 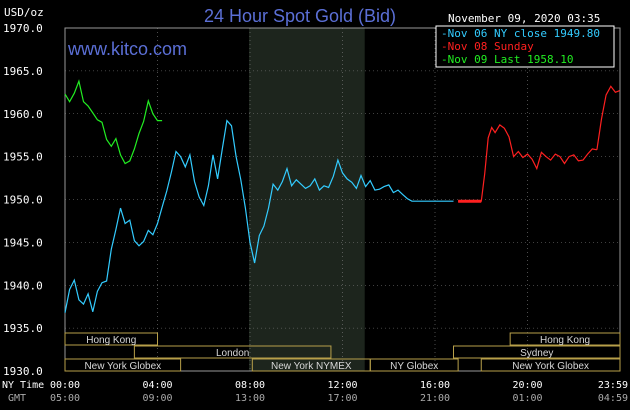 What do you see at coordinates (613, 385) in the screenshot?
I see `x-tick-label-ny: 23:59` at bounding box center [613, 385].